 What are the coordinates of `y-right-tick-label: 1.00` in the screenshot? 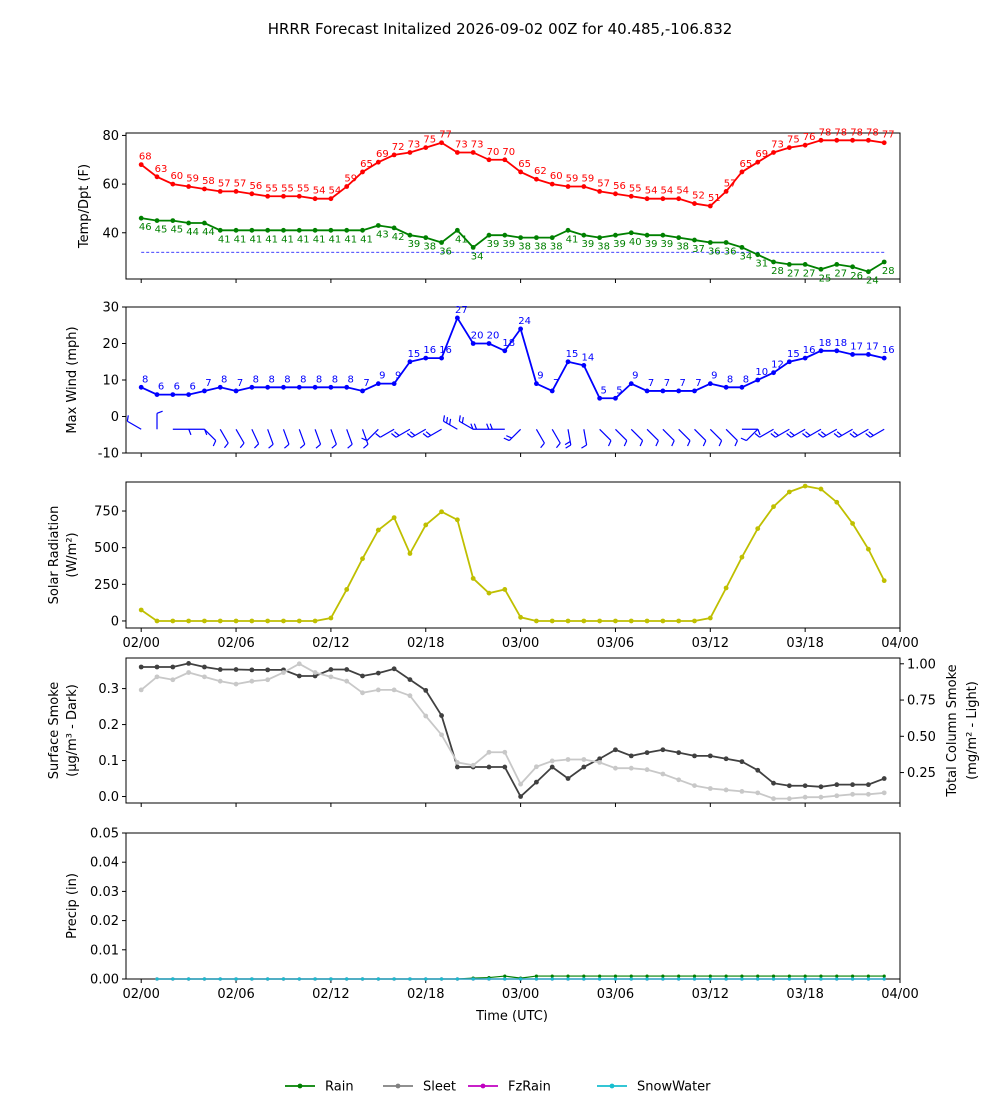 It's located at (921, 664).